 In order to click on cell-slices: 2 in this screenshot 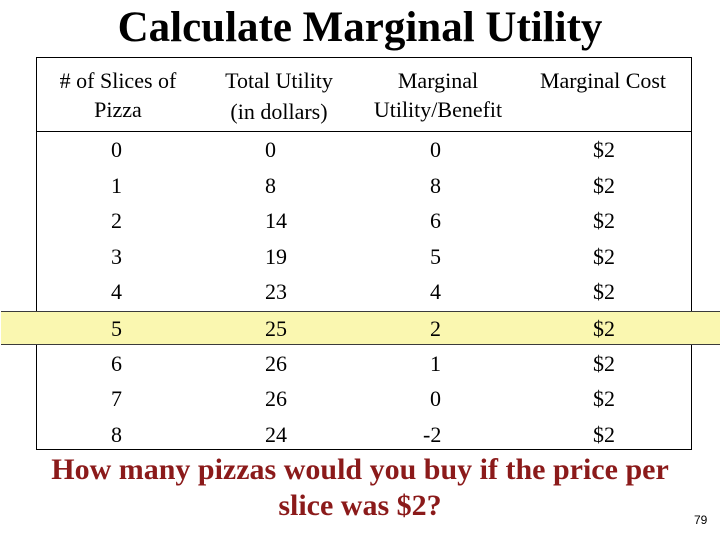, I will do `click(116, 220)`.